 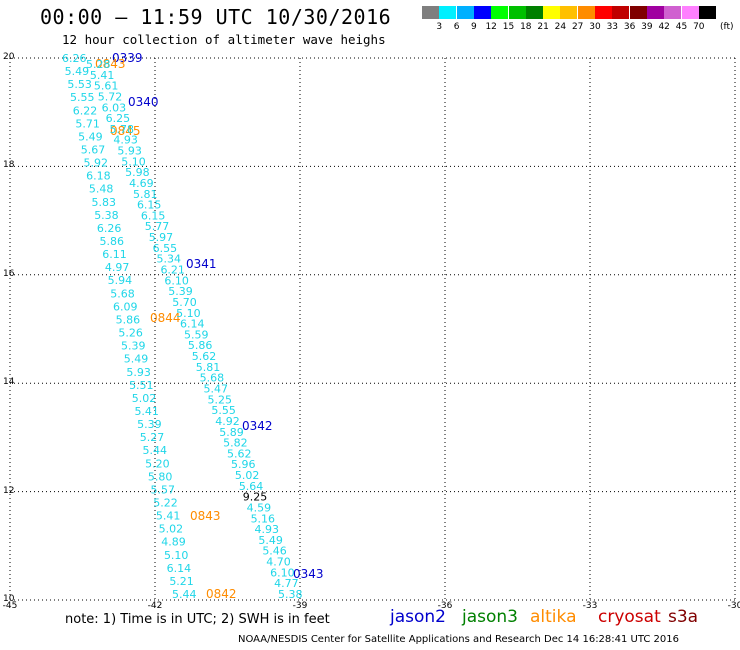 I want to click on pass-time-label: 0343, so click(x=308, y=574).